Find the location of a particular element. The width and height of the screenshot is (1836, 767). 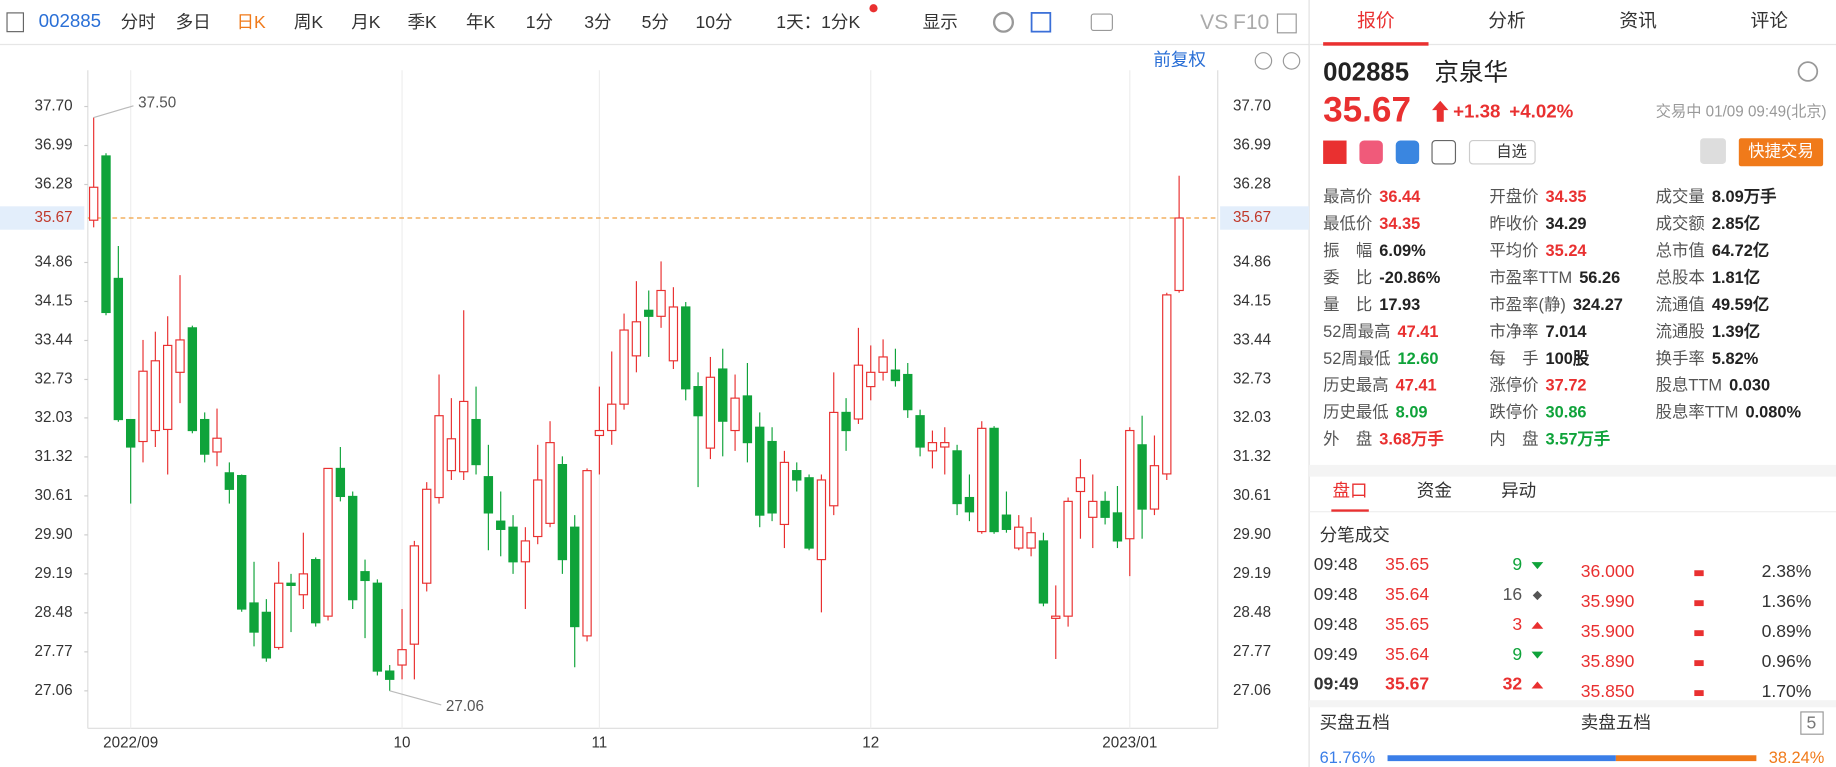

quote-label: 最高价 is located at coordinates (1347, 197).